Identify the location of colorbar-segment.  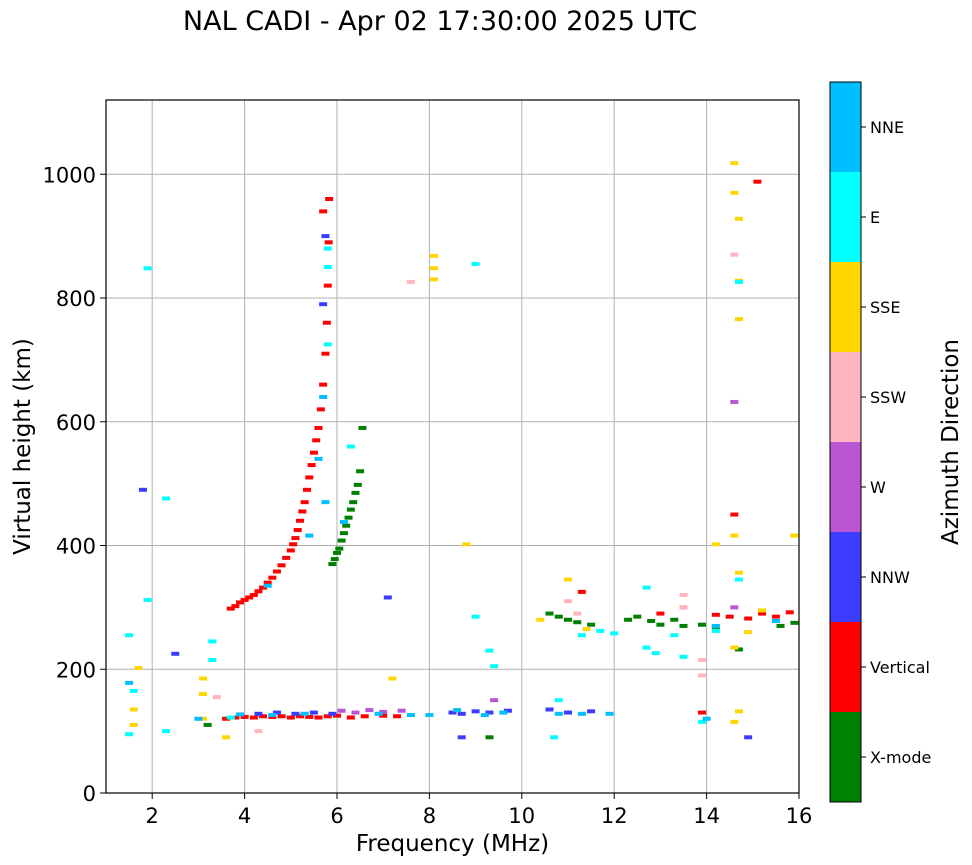
(845, 307).